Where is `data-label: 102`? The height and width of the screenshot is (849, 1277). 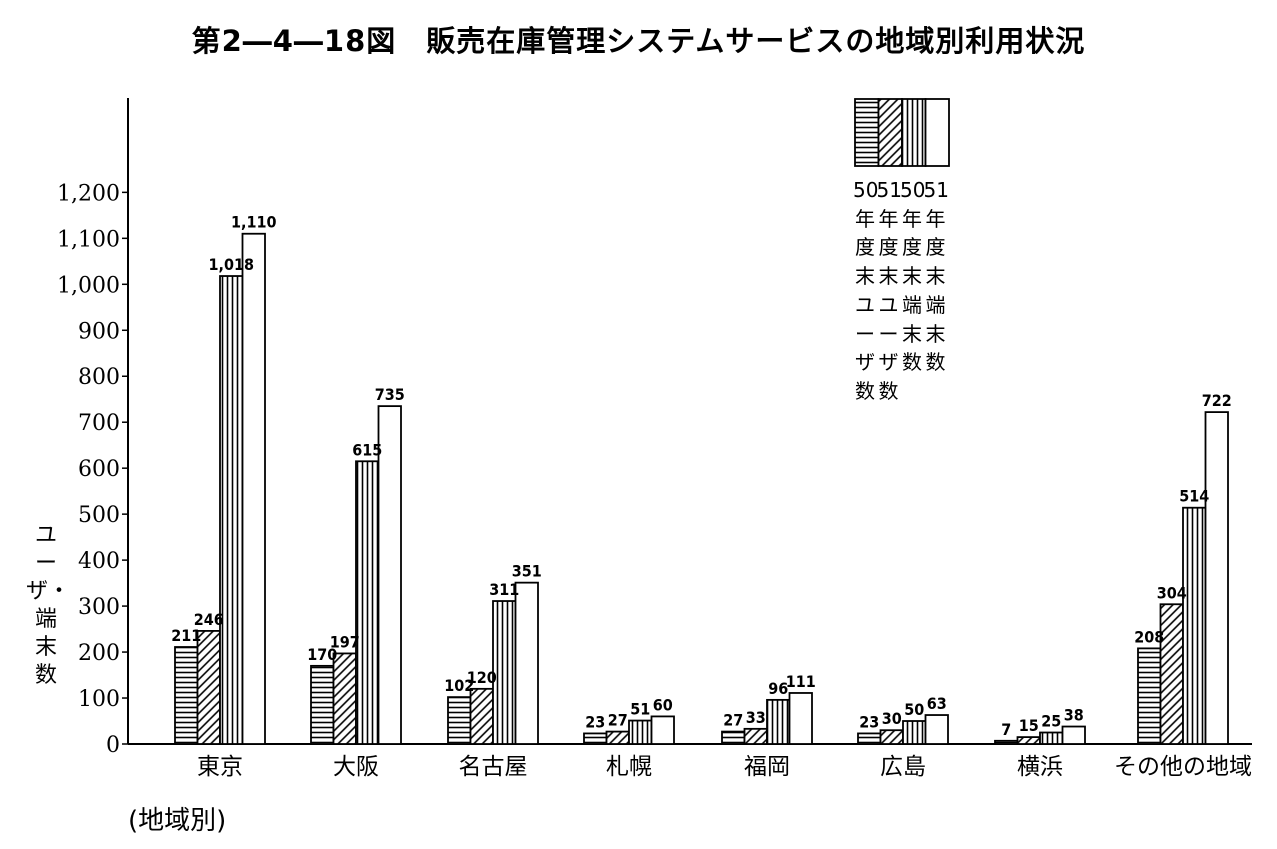 data-label: 102 is located at coordinates (459, 685).